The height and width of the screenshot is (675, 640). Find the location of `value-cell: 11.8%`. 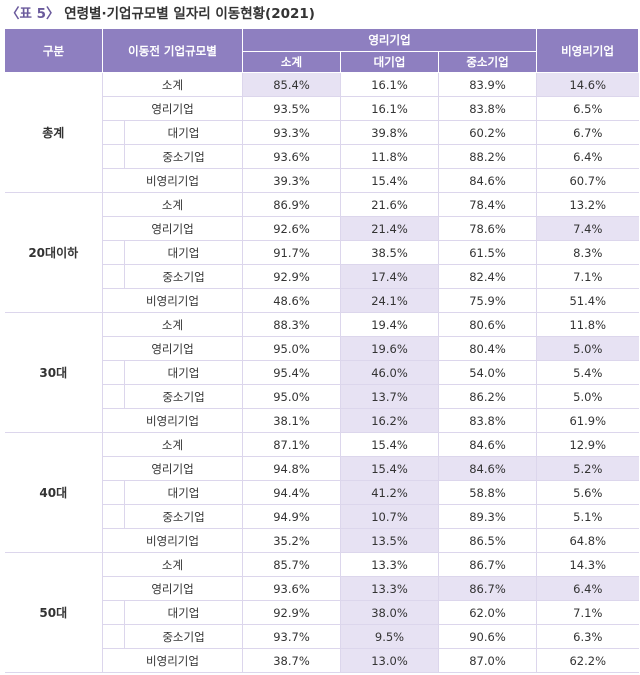

value-cell: 11.8% is located at coordinates (389, 156).